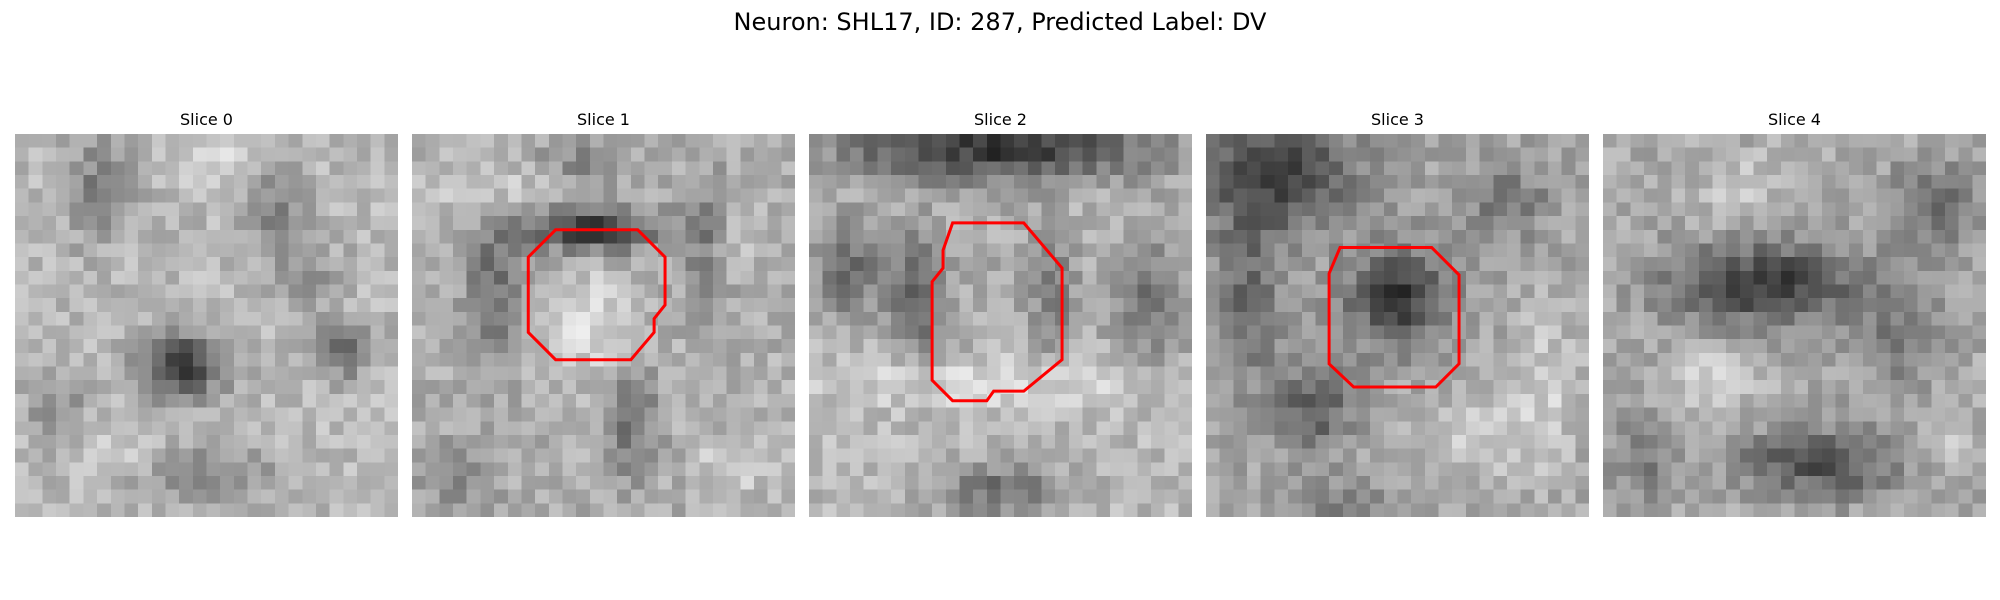 The height and width of the screenshot is (600, 2000). I want to click on panel-slice-3: Slice 3, so click(1397, 312).